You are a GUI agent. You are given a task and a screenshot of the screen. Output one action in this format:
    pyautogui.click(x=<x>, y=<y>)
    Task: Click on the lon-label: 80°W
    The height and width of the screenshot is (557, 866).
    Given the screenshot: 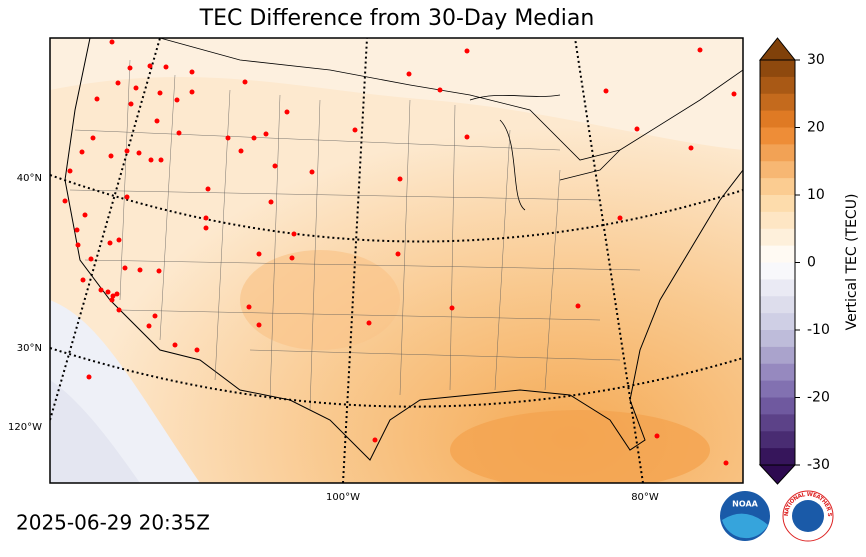 What is the action you would take?
    pyautogui.click(x=645, y=497)
    